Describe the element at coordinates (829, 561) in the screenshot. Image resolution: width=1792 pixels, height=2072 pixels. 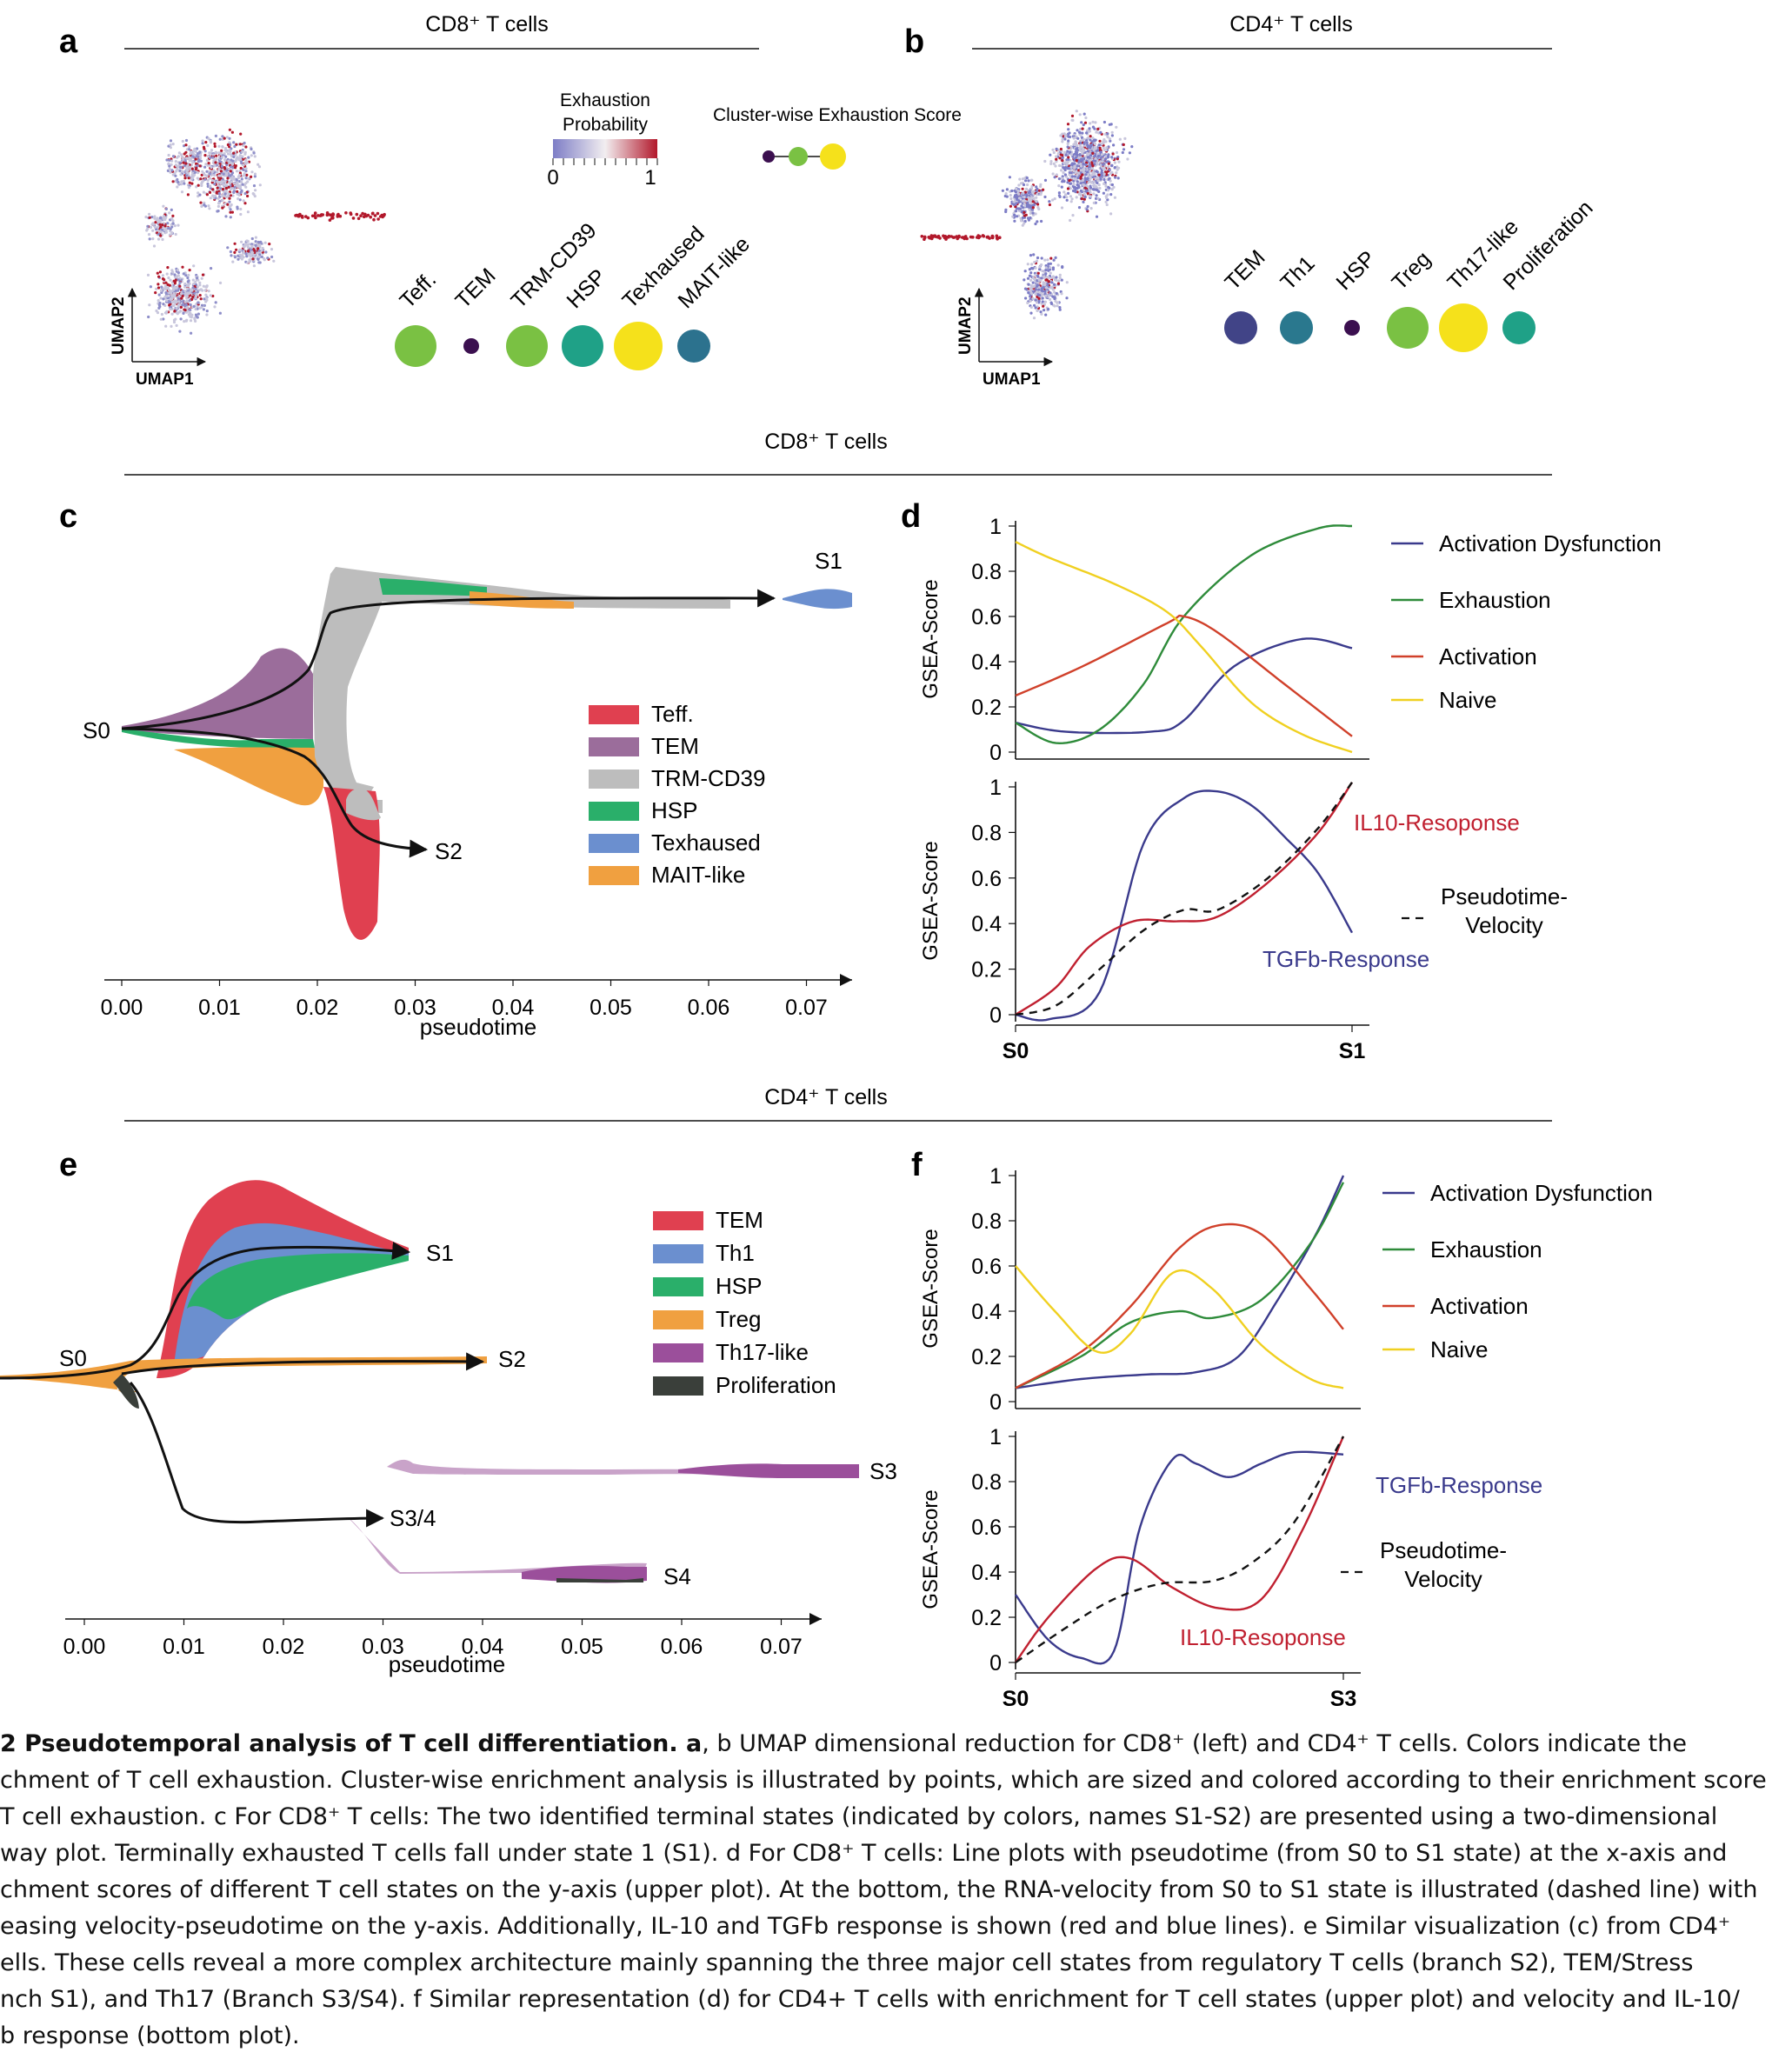
I see `state-s1-c: S1` at that location.